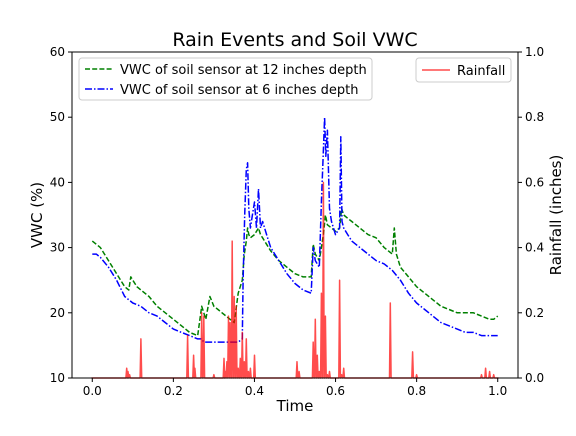  Describe the element at coordinates (335, 391) in the screenshot. I see `x-tick-label: 0.6` at that location.